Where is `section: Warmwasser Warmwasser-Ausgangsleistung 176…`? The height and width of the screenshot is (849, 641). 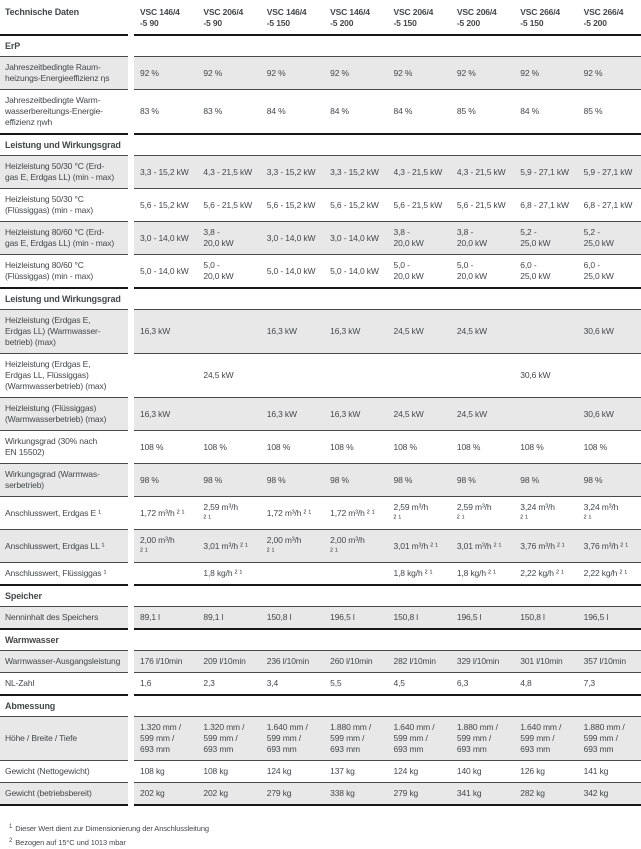 section: Warmwasser Warmwasser-Ausgangsleistung 176… is located at coordinates (320, 661).